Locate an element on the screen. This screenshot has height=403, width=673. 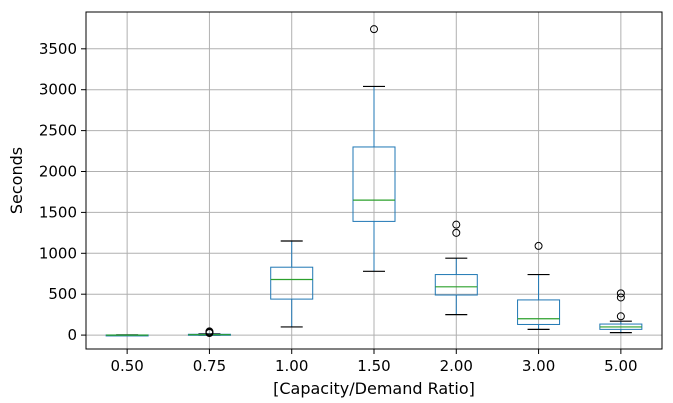
y-tick-label: 0 is located at coordinates (72, 335).